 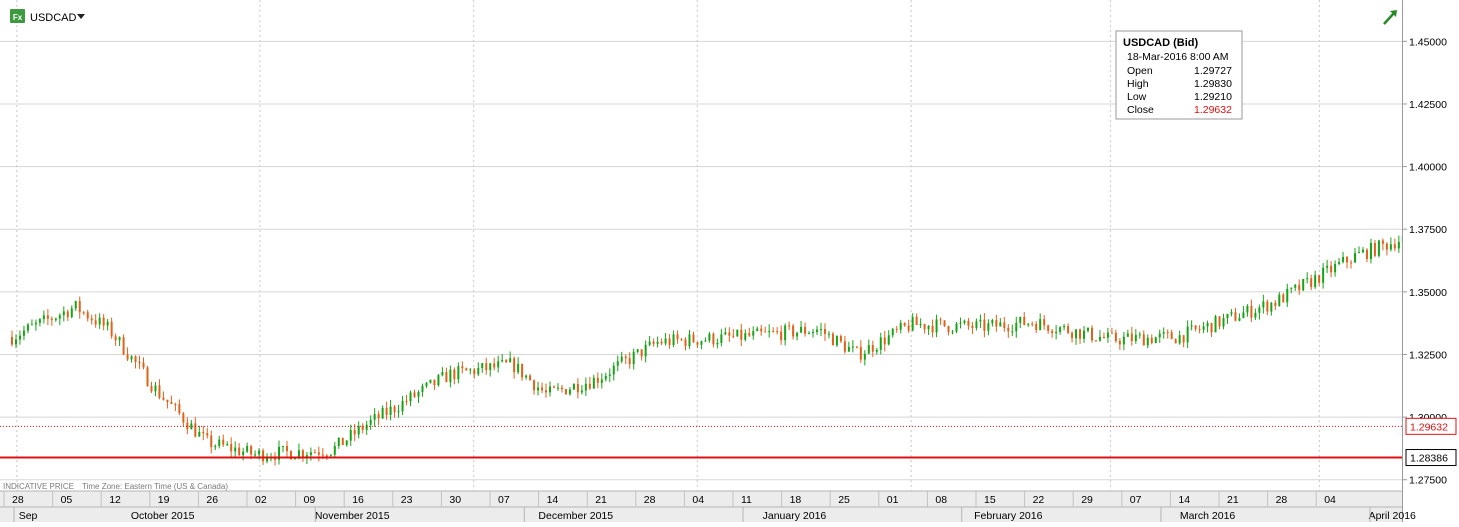 I want to click on week-tick-label: 09, so click(x=310, y=500).